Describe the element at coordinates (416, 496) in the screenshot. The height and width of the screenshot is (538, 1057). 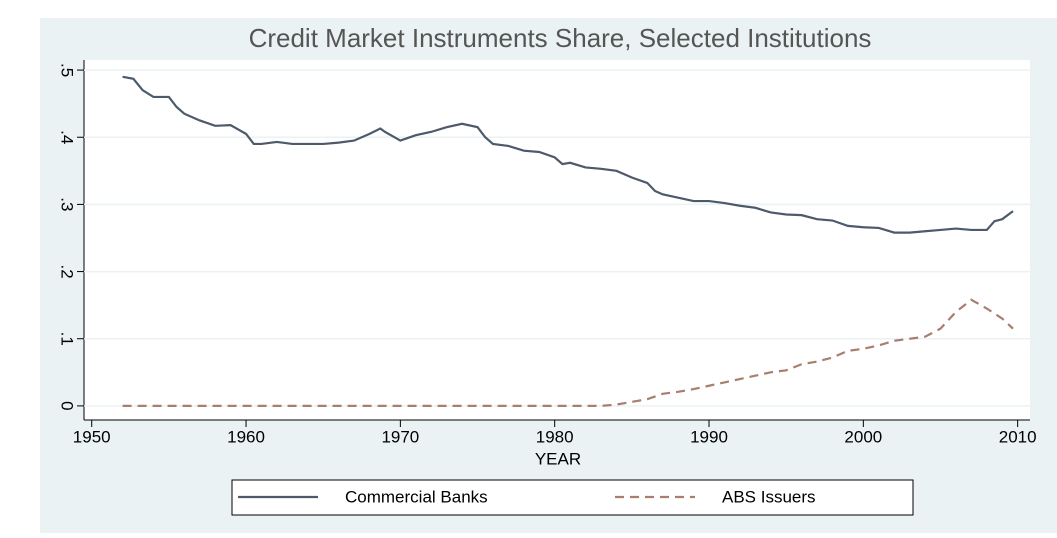
I see `legend-label: Commercial Banks` at that location.